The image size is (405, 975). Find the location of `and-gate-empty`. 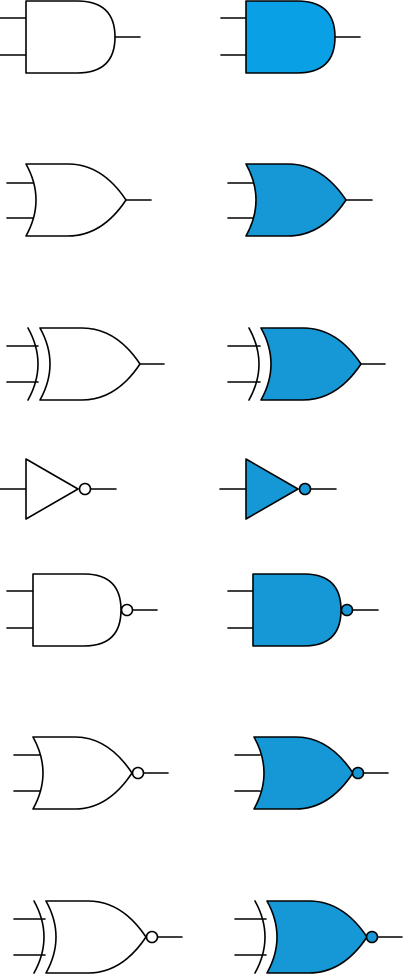

and-gate-empty is located at coordinates (70, 37).